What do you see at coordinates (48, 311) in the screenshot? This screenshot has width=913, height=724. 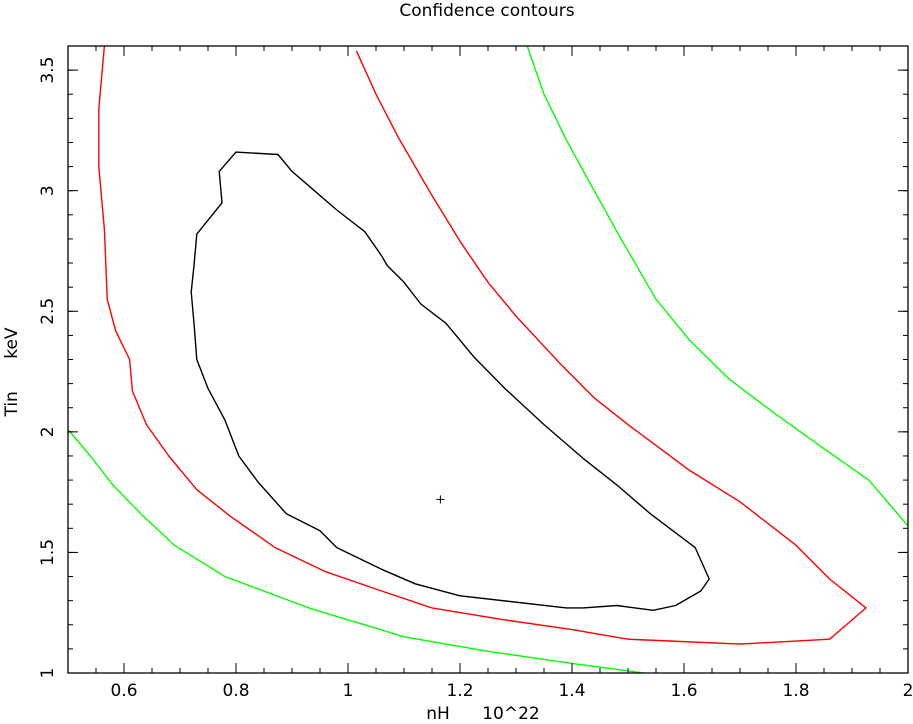 I see `y-tick-label: 2.5` at bounding box center [48, 311].